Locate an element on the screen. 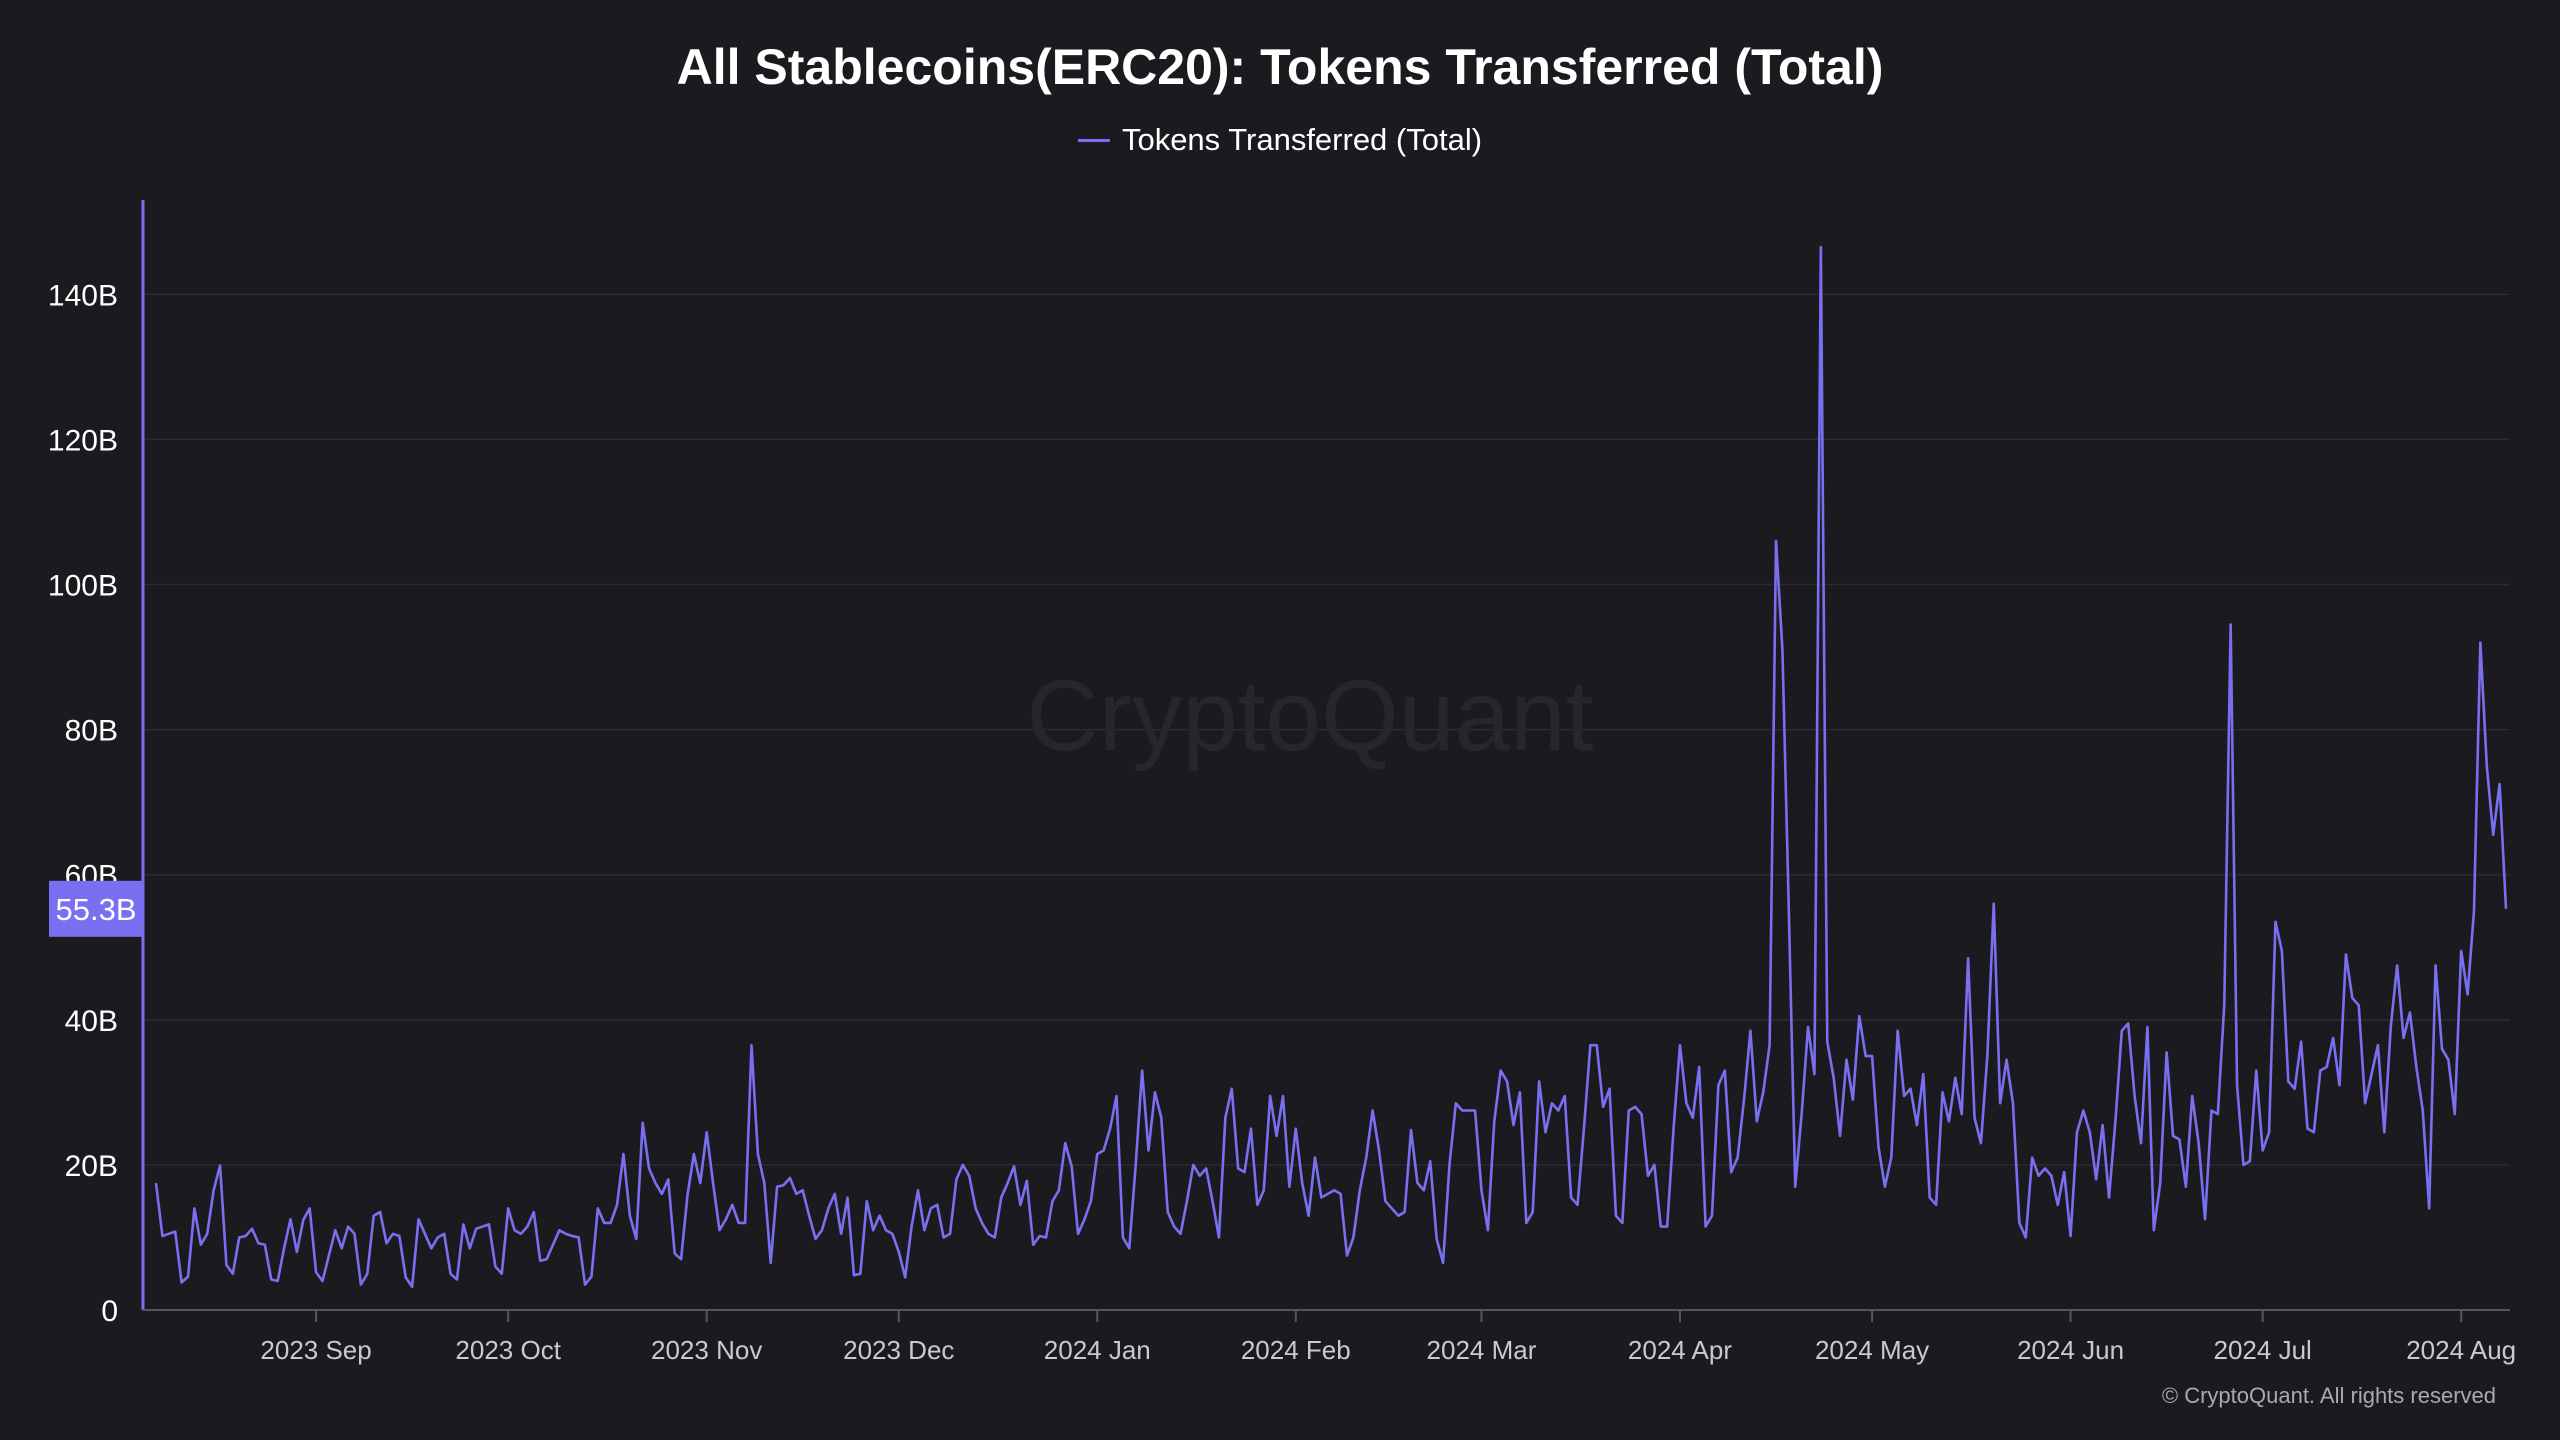  y-tick-label: 140B is located at coordinates (83, 295).